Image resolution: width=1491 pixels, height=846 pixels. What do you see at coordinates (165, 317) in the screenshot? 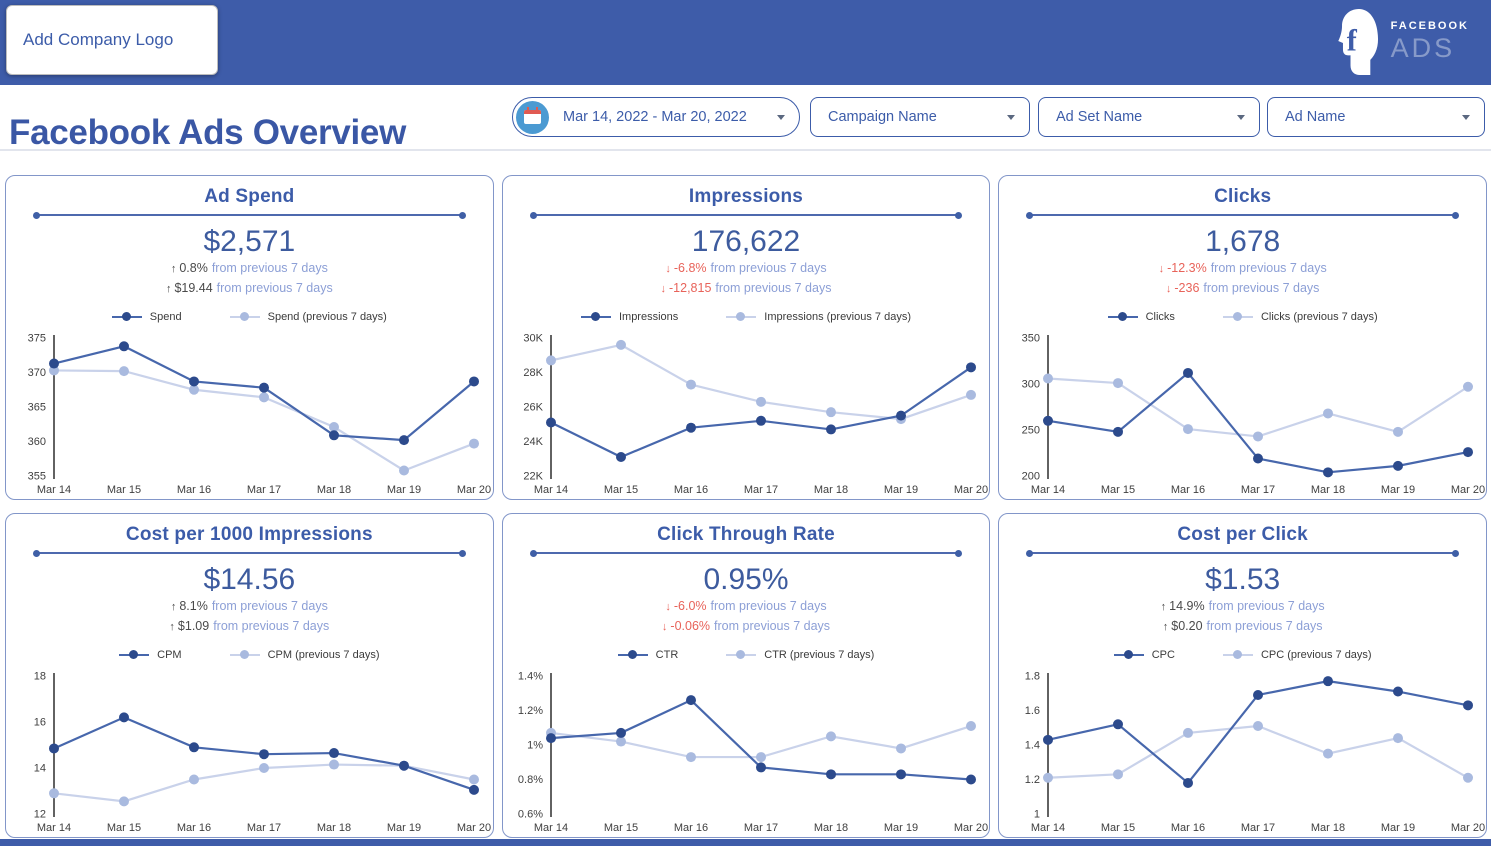
I see `legend-label: Spend` at bounding box center [165, 317].